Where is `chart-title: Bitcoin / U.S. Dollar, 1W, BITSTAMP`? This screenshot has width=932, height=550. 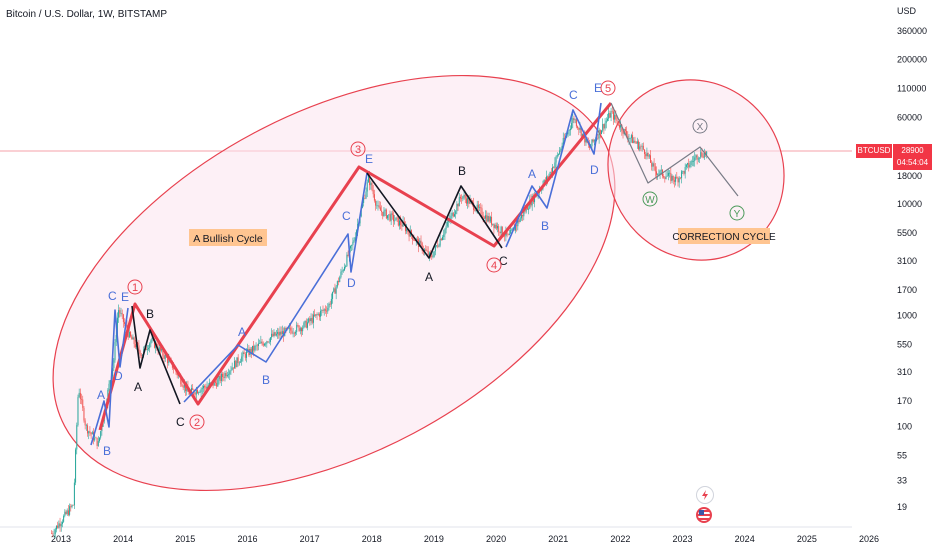
chart-title: Bitcoin / U.S. Dollar, 1W, BITSTAMP is located at coordinates (86, 14).